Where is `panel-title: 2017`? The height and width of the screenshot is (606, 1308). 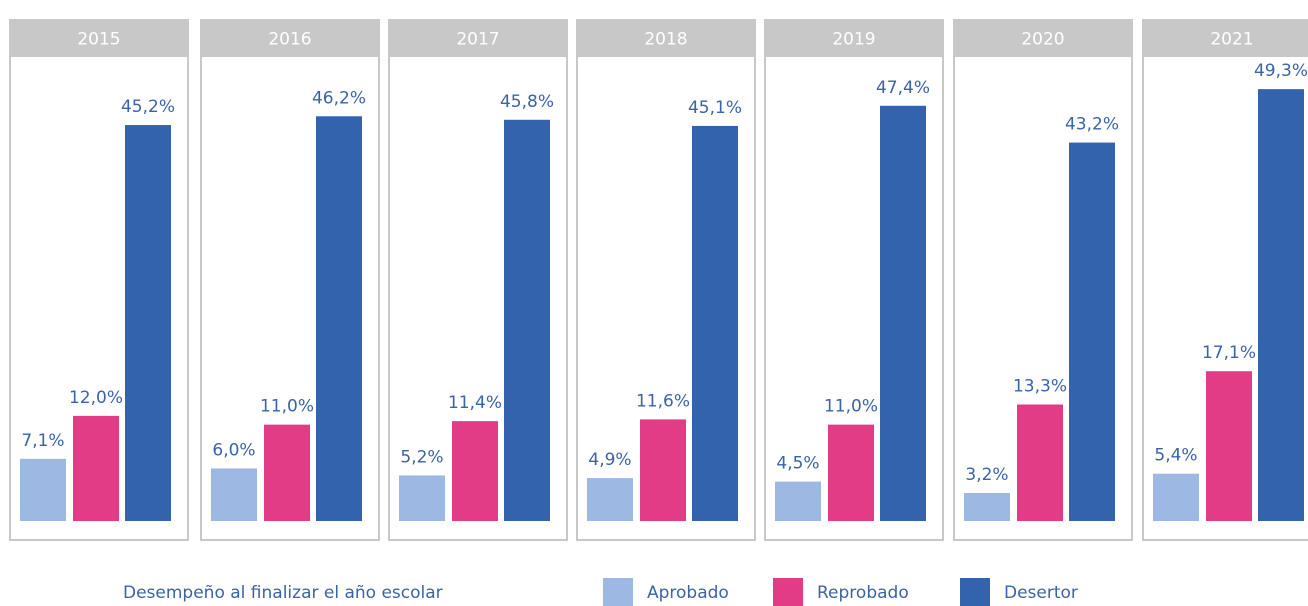
panel-title: 2017 is located at coordinates (477, 40).